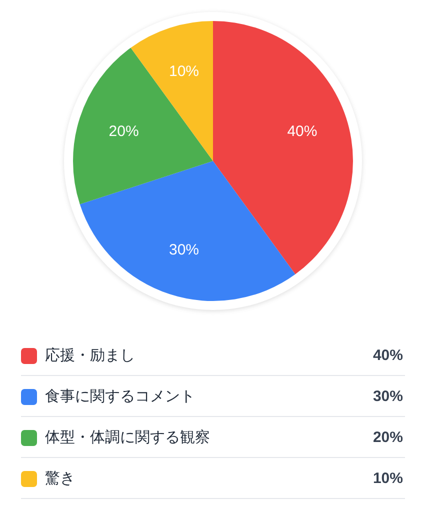  What do you see at coordinates (184, 71) in the screenshot?
I see `data-label: 10%` at bounding box center [184, 71].